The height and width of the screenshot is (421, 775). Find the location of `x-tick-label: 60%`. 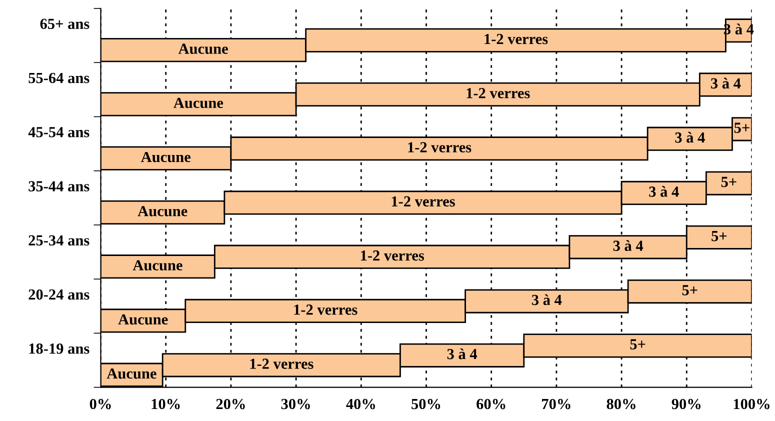

x-tick-label: 60% is located at coordinates (491, 404).